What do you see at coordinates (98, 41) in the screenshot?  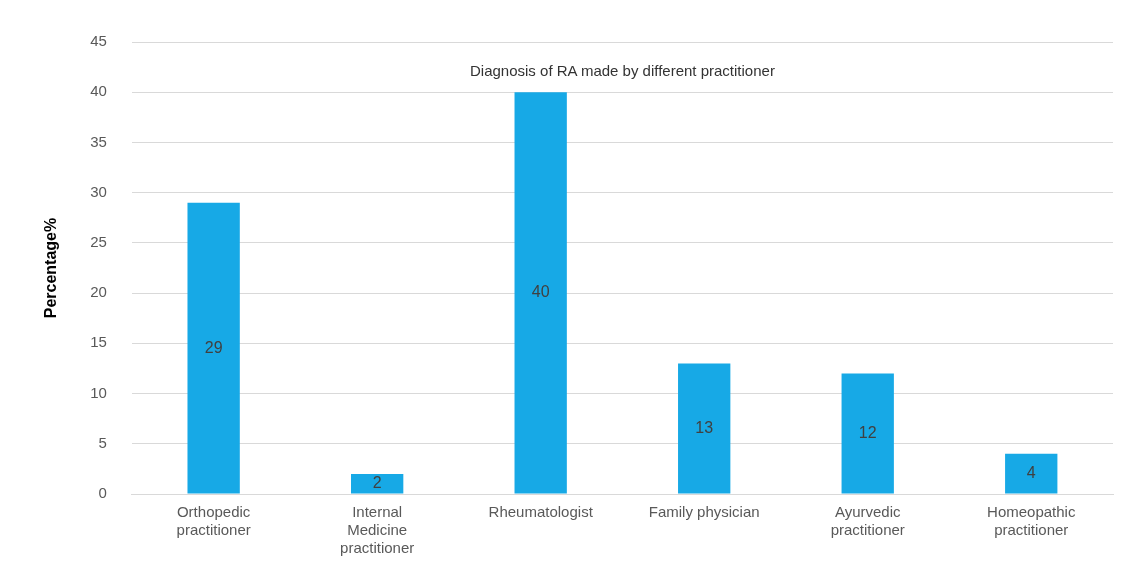 I see `y-tick-label: 45` at bounding box center [98, 41].